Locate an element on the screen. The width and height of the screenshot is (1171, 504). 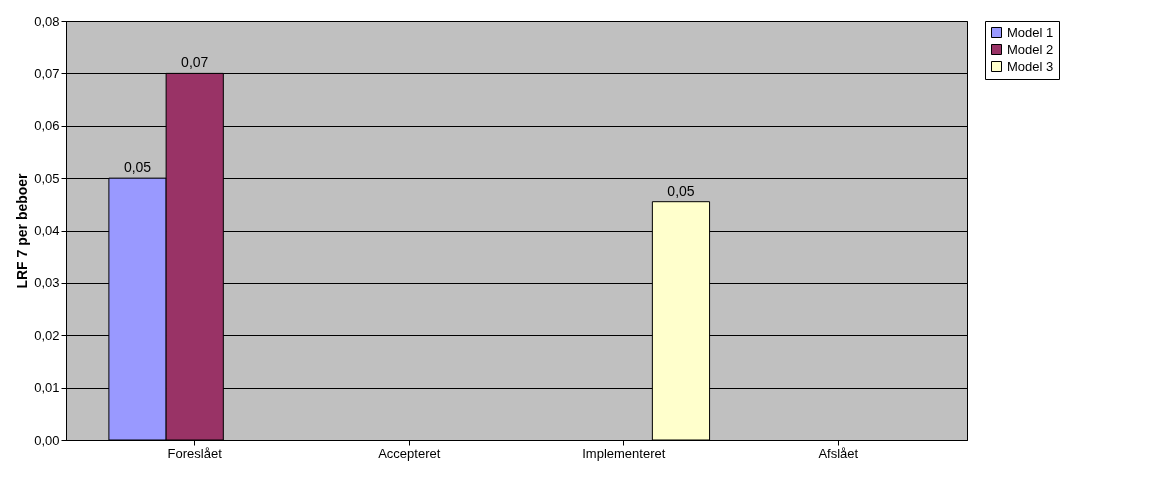
x-tick-label: Accepteret is located at coordinates (409, 453).